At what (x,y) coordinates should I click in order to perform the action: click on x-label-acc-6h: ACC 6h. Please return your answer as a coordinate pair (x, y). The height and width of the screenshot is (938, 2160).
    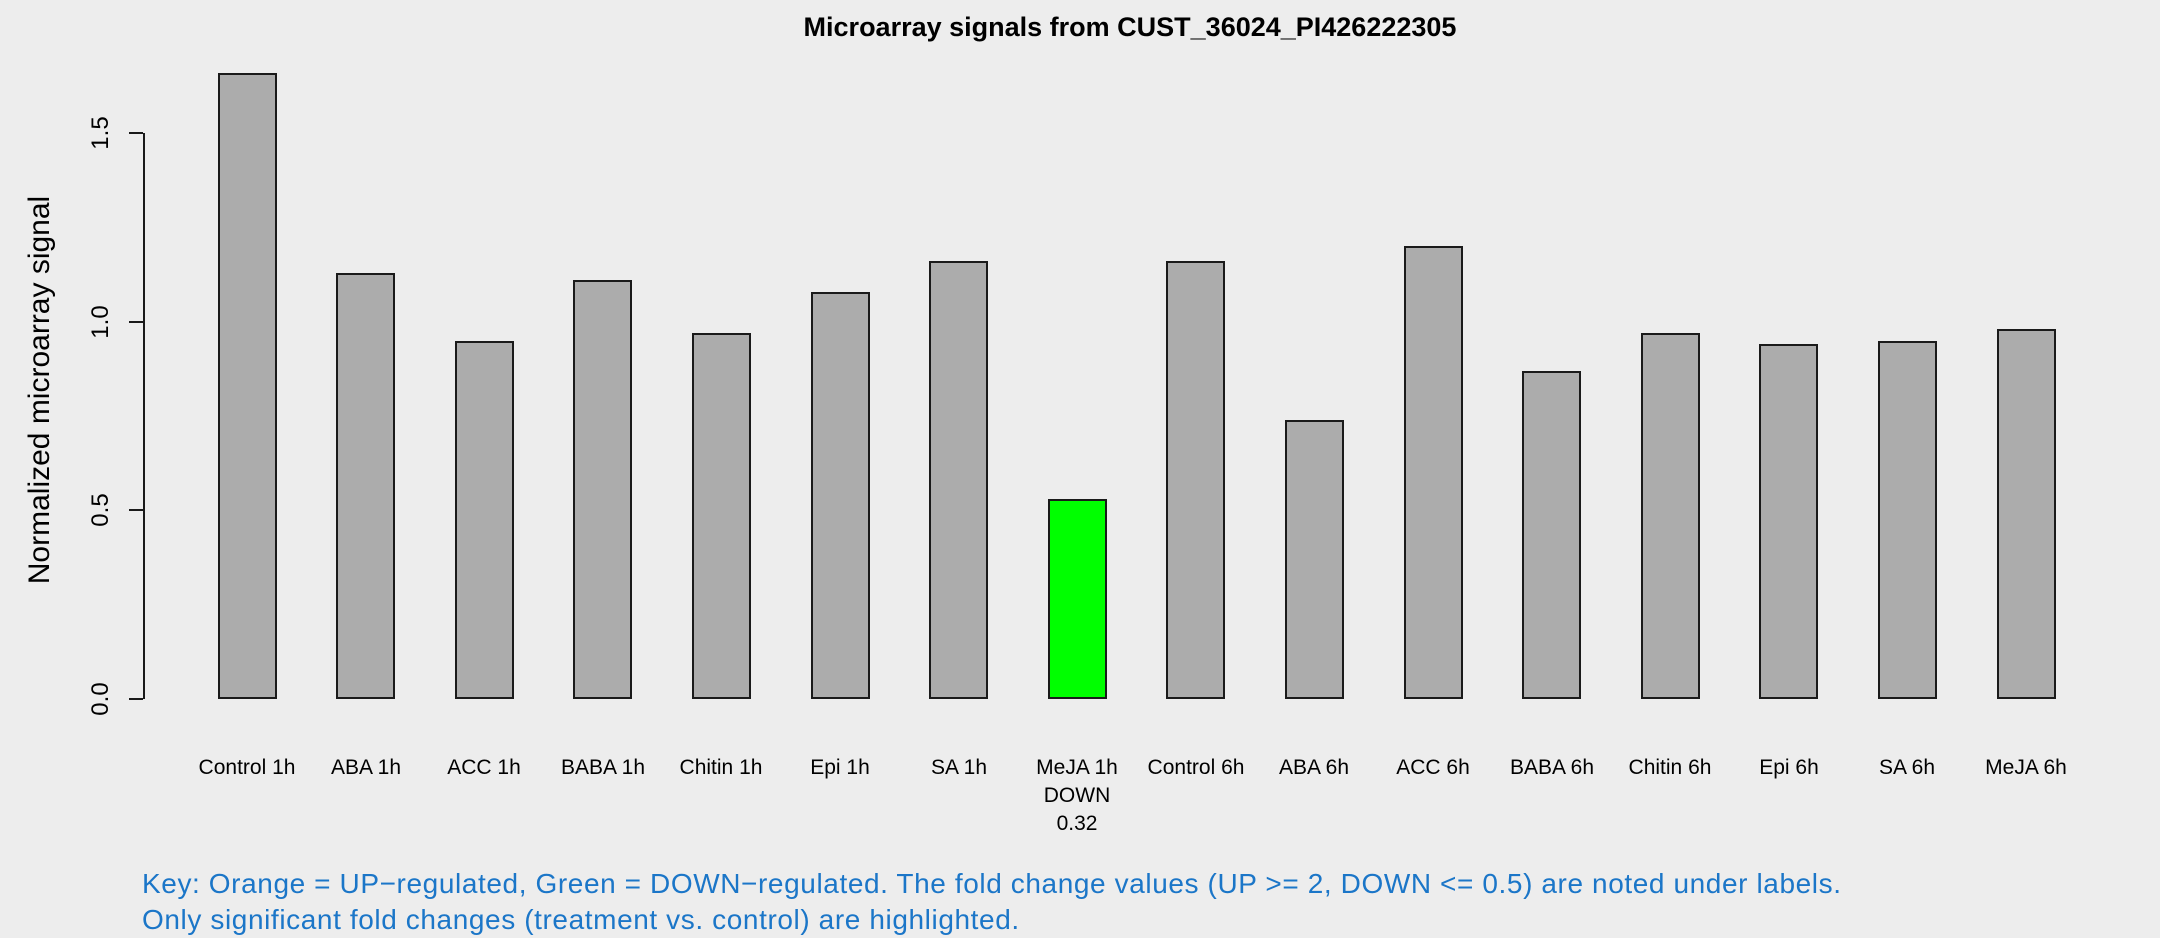
    Looking at the image, I should click on (1433, 768).